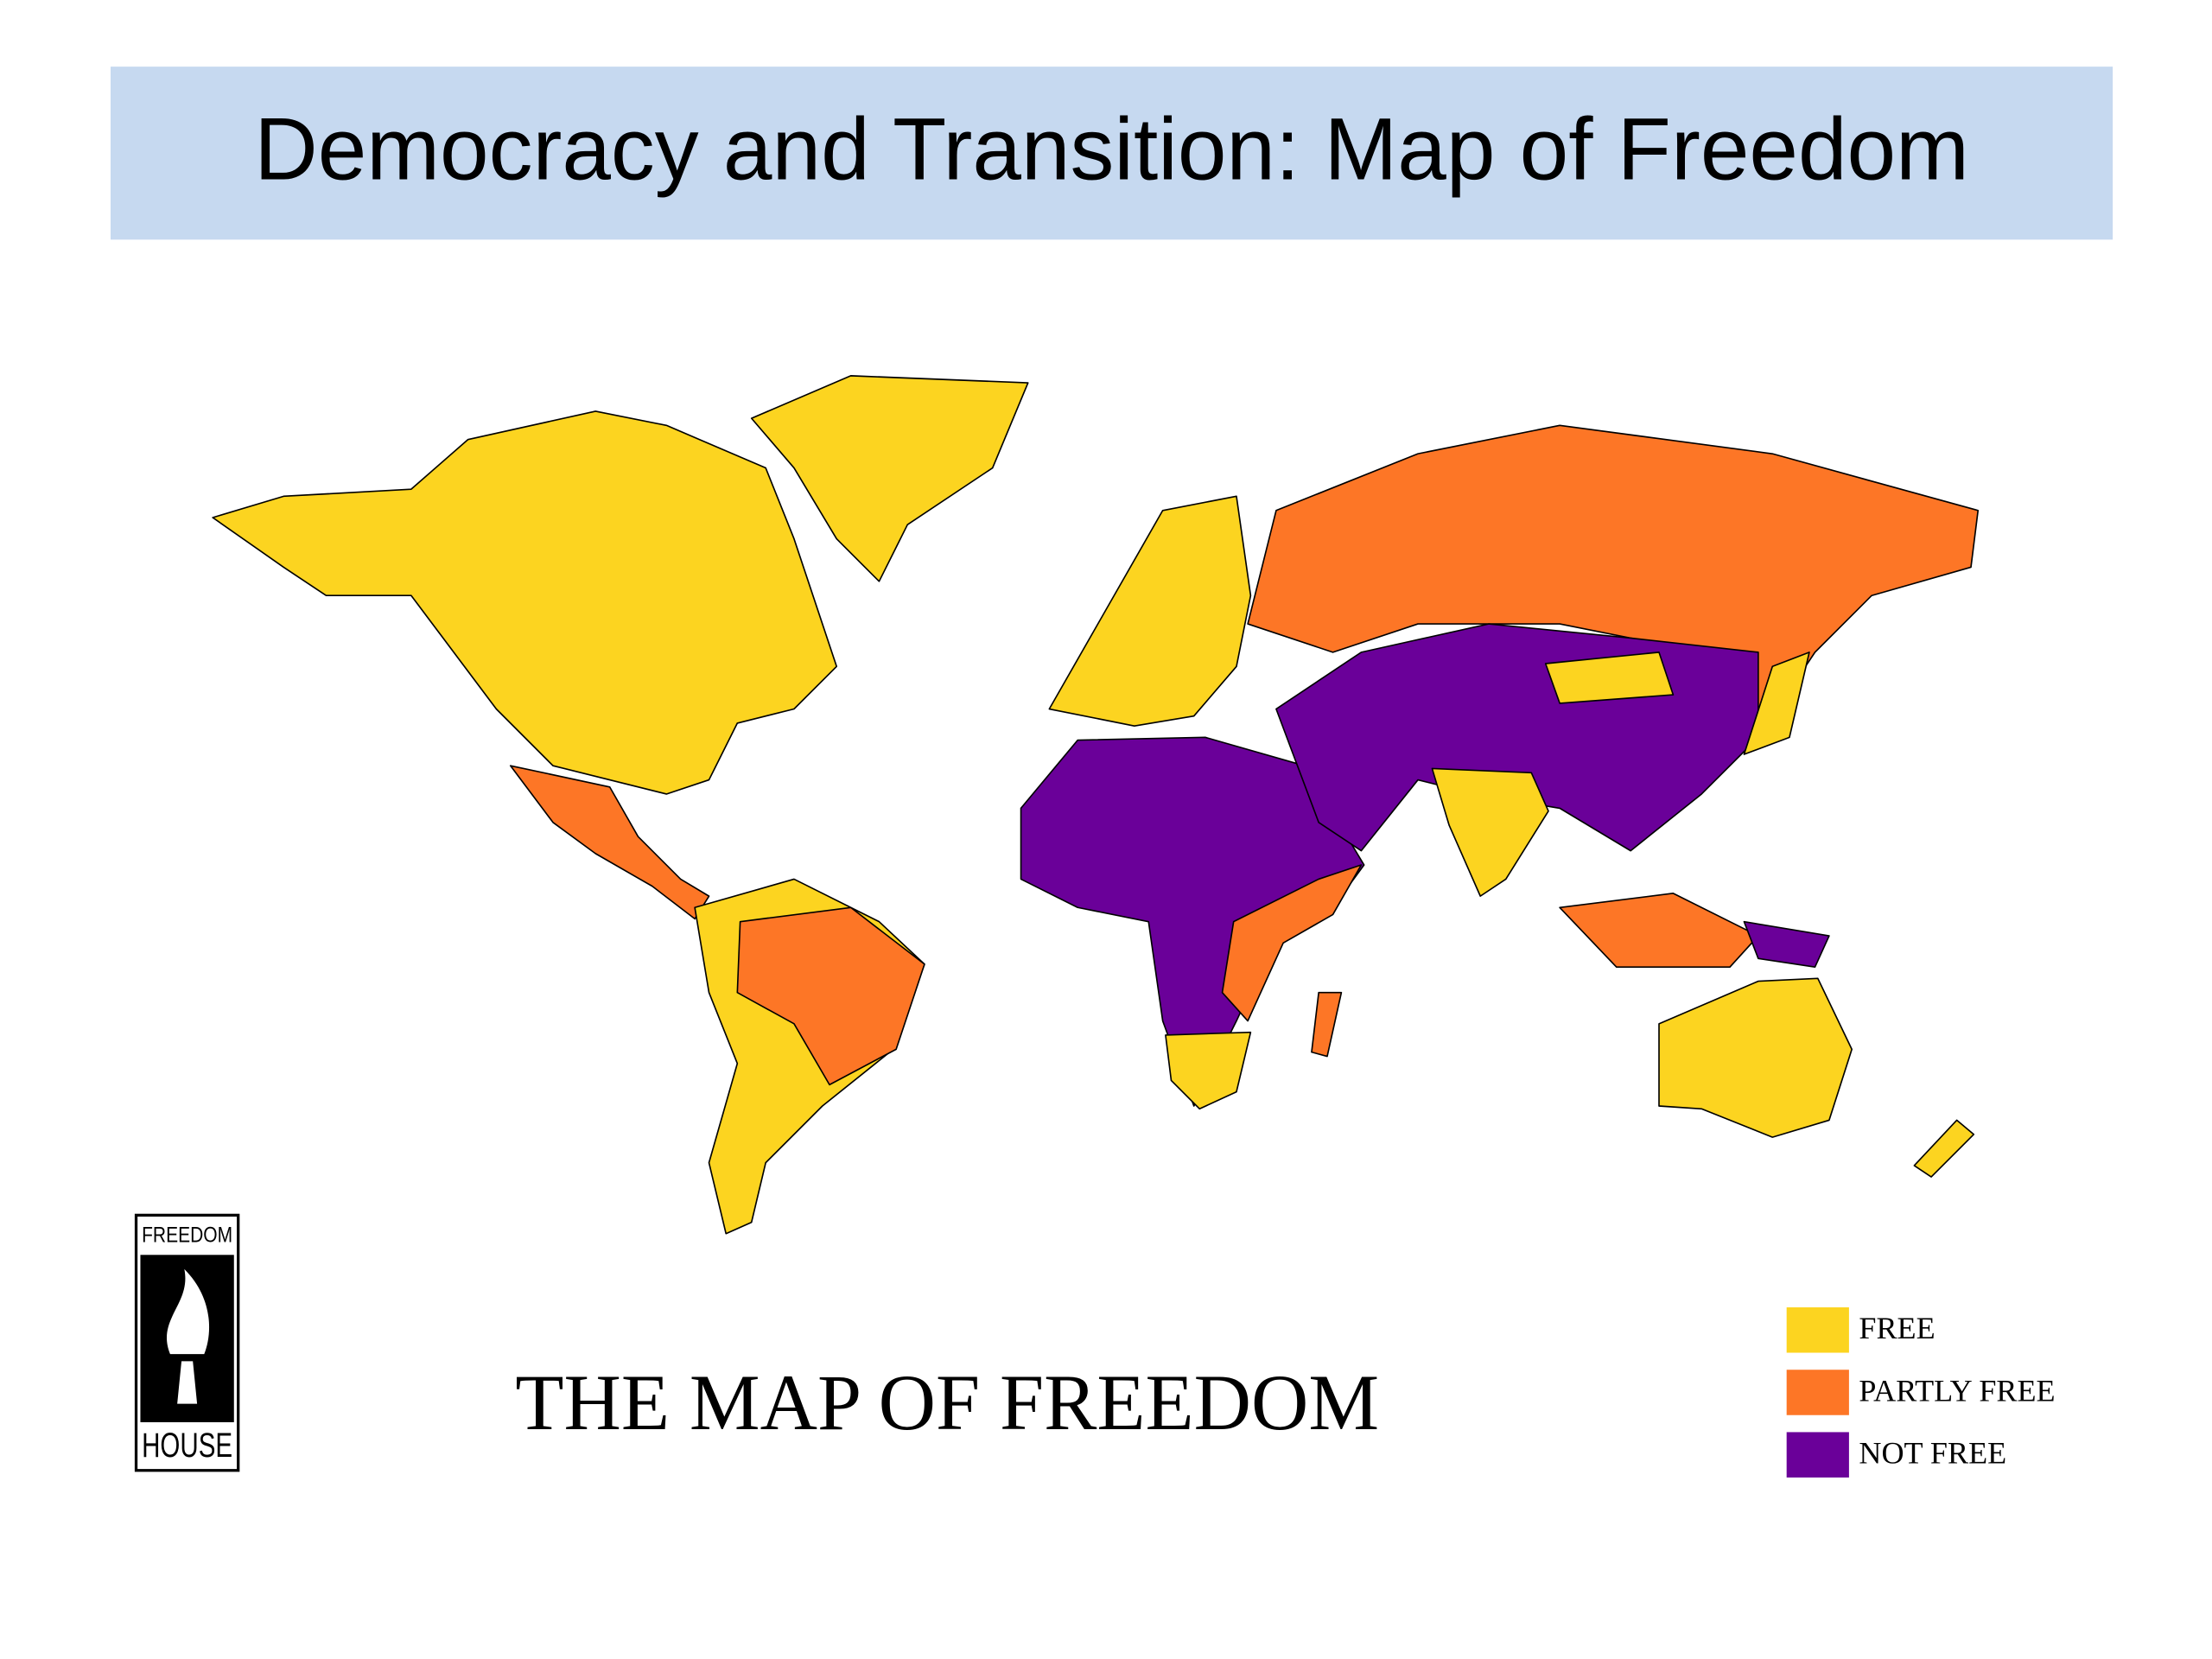 Image resolution: width=2212 pixels, height=1659 pixels. I want to click on greenland, so click(889, 478).